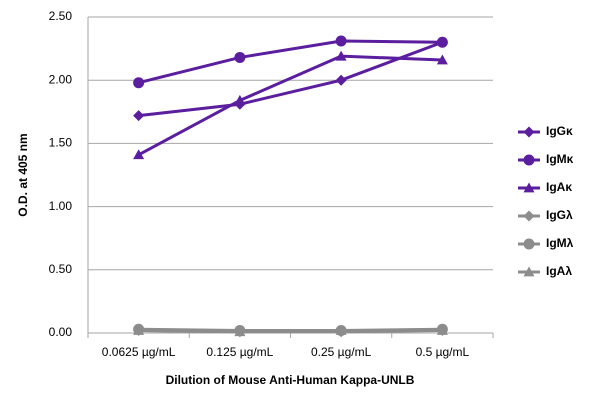 Image resolution: width=600 pixels, height=405 pixels. I want to click on y-axis-title: O.D. at 405 nm, so click(23, 174).